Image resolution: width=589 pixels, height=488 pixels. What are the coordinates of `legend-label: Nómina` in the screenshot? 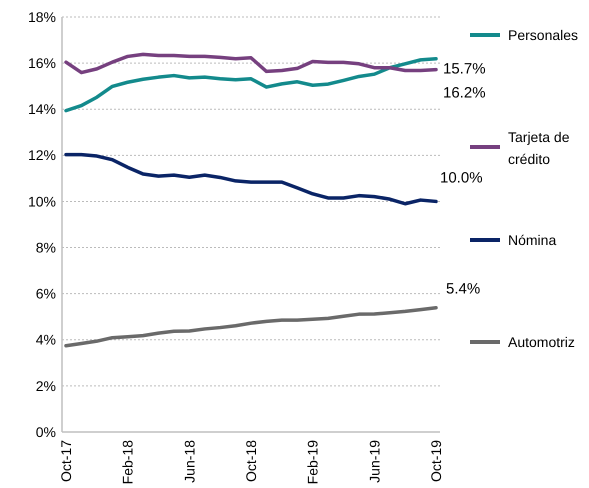 It's located at (532, 240).